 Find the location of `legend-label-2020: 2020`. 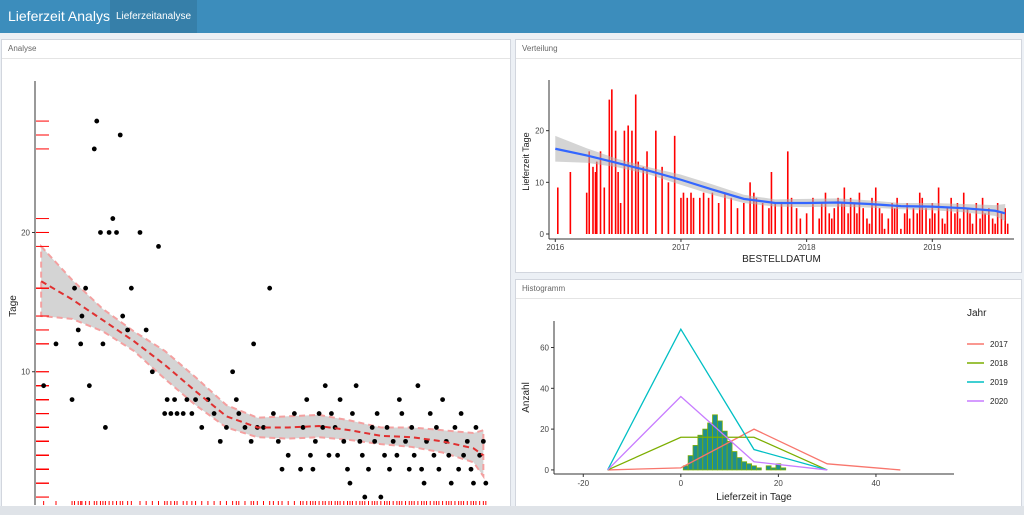

legend-label-2020: 2020 is located at coordinates (999, 401).